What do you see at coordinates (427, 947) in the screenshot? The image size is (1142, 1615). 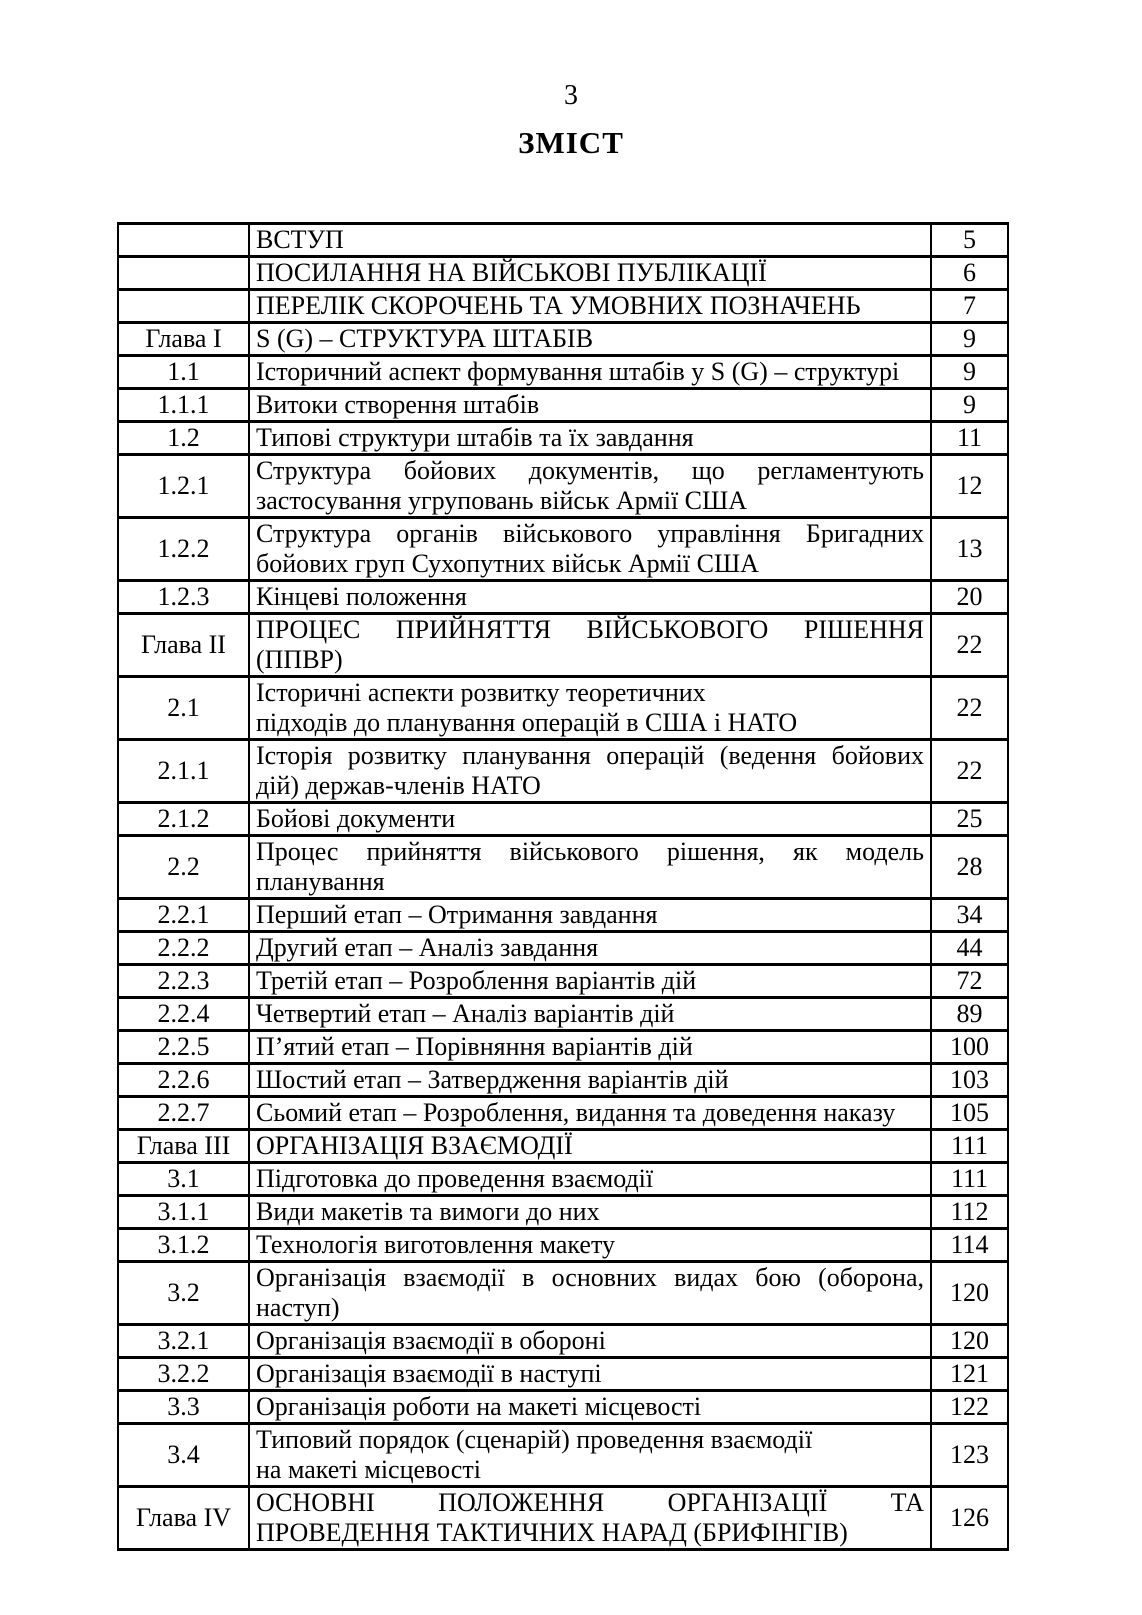 I see `toc-entry-title-line: Другий етап – Аналіз завдання` at bounding box center [427, 947].